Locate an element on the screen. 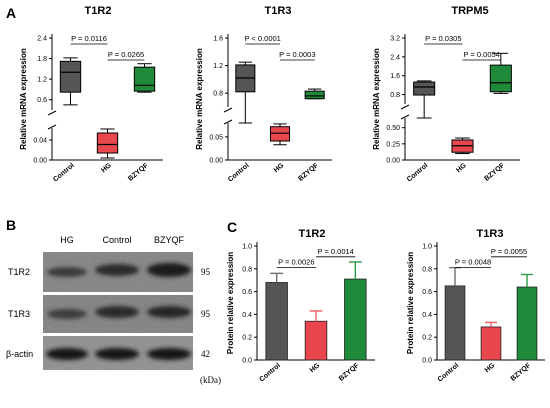 This screenshot has width=550, height=408. row-label-actin: β-actin is located at coordinates (19, 354).